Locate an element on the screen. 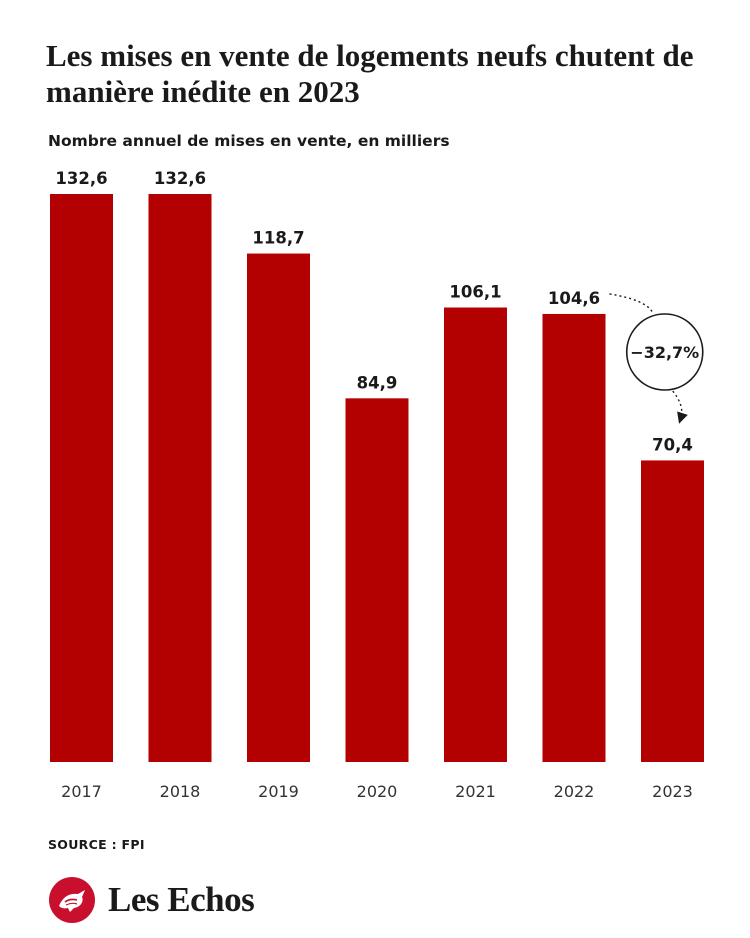 Image resolution: width=750 pixels, height=938 pixels. change-badge-circle is located at coordinates (664, 352).